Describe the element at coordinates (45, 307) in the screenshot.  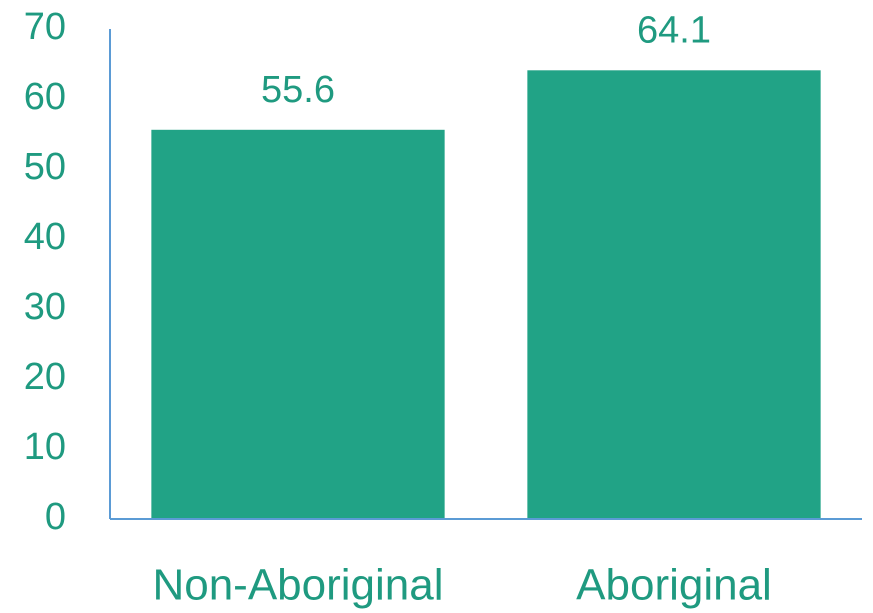
I see `y-tick-label: 30` at that location.